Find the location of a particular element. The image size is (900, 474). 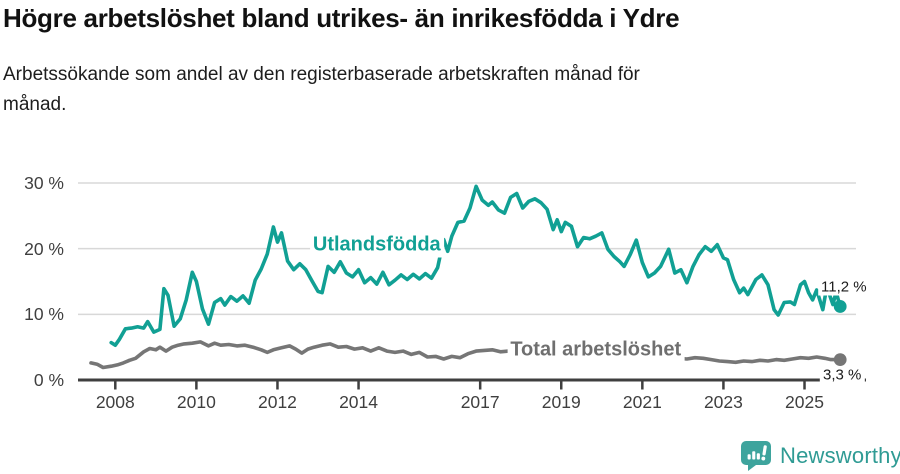

newsworthy-logo-text: Newsworthy is located at coordinates (840, 455).